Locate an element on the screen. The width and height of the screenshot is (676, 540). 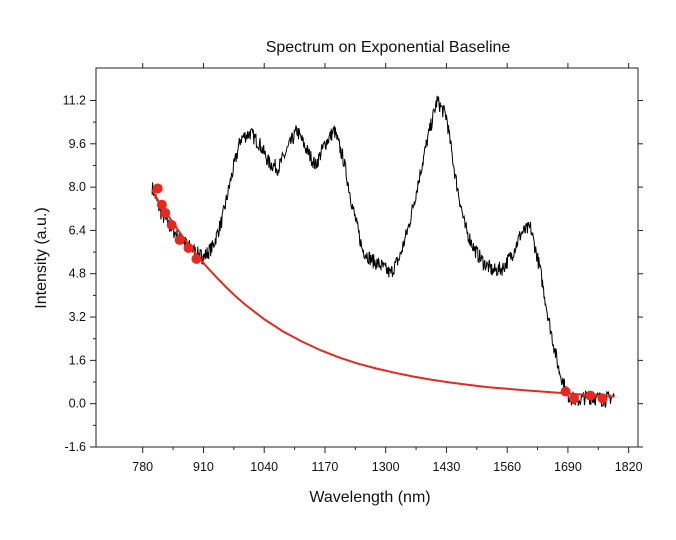
y-tick-label: 11.2 is located at coordinates (74, 100).